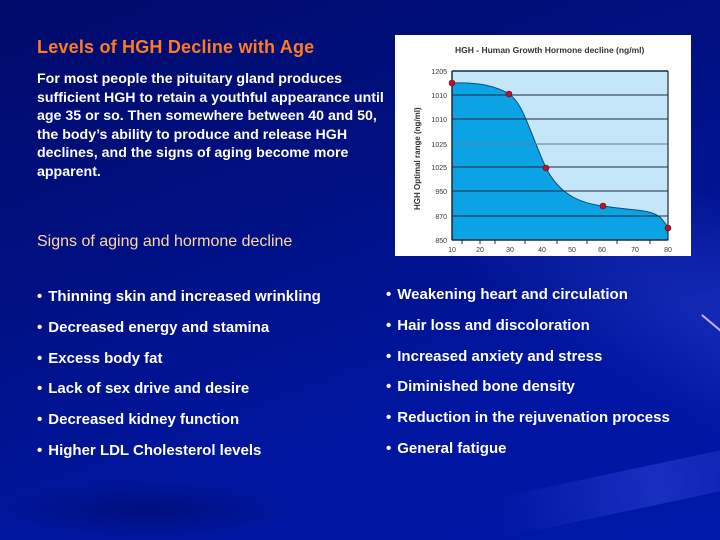  I want to click on svg-text: 30, so click(510, 250).